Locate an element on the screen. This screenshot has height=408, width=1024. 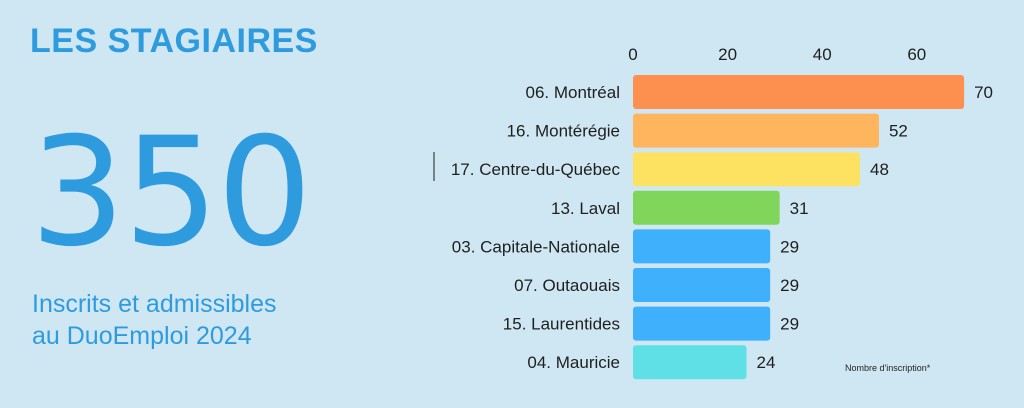
category-label: 16. Montérégie is located at coordinates (563, 131).